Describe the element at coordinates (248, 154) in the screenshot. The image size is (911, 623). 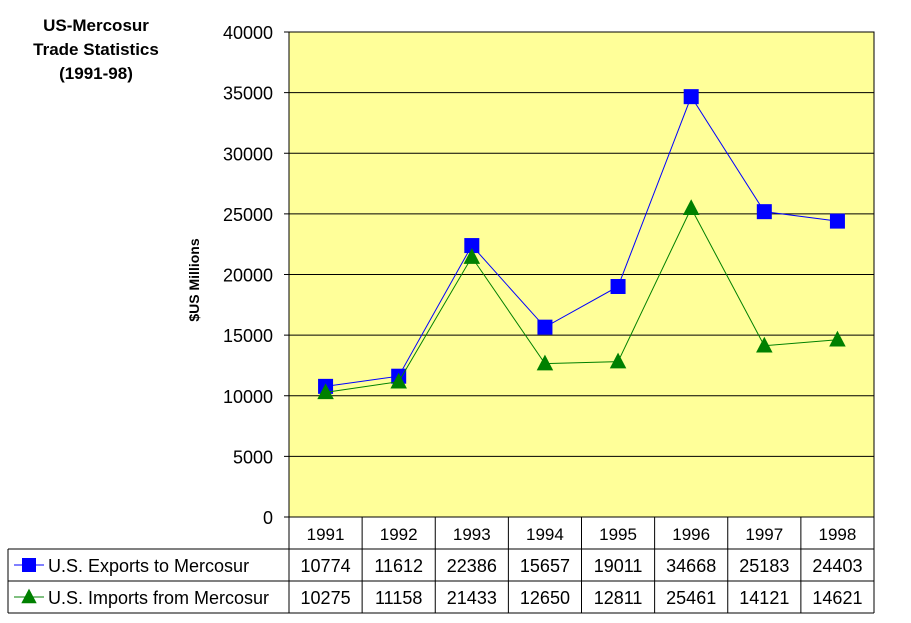
I see `y-tick-label: 30000` at that location.